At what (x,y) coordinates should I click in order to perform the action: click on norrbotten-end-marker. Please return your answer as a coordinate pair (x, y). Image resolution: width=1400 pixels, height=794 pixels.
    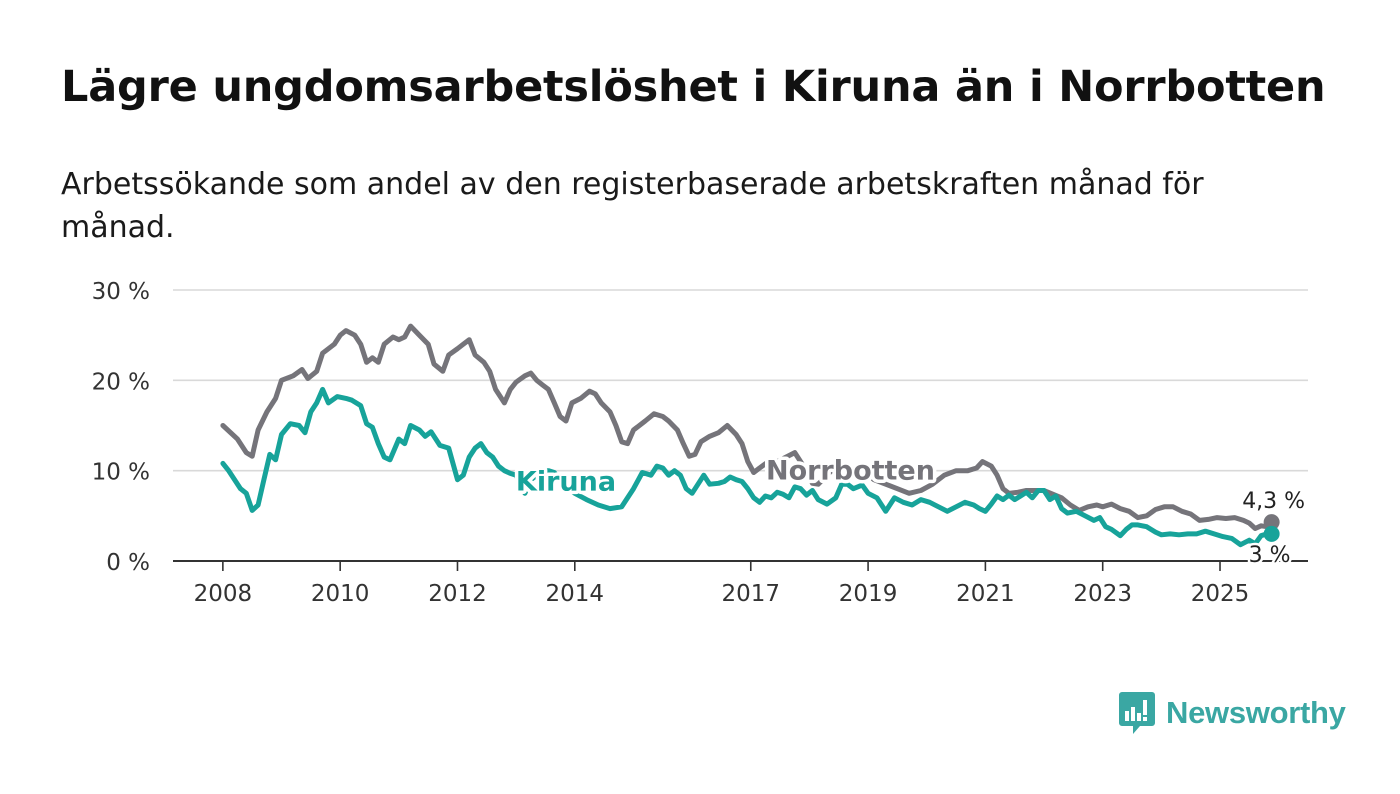
    Looking at the image, I should click on (1271, 522).